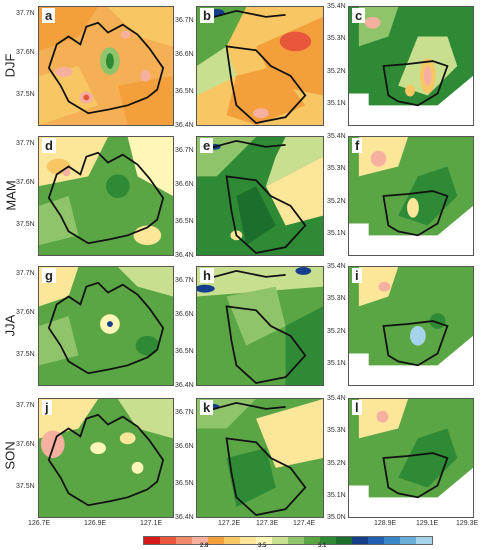  Describe the element at coordinates (304, 523) in the screenshot. I see `lon-tick: 127.4E` at that location.